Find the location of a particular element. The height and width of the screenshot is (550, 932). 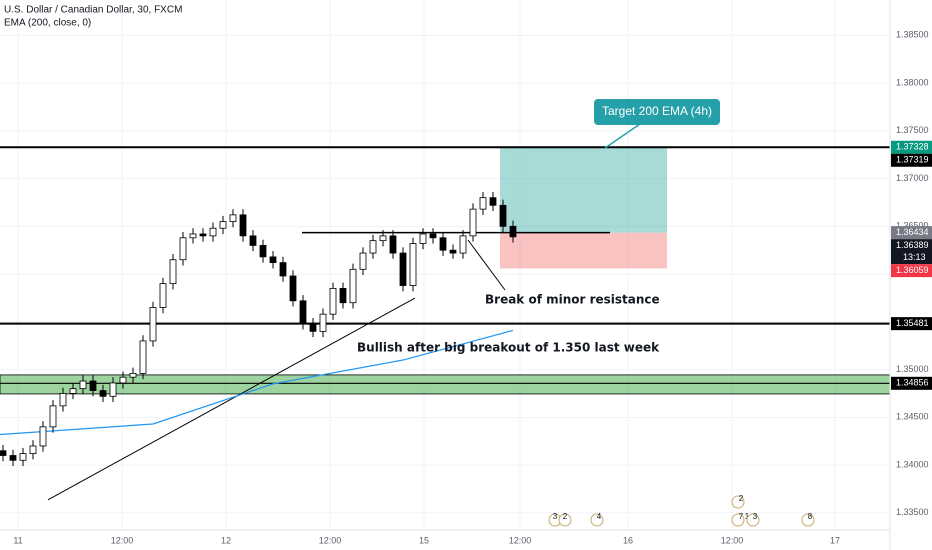

price-label: 1.37328 is located at coordinates (912, 147).